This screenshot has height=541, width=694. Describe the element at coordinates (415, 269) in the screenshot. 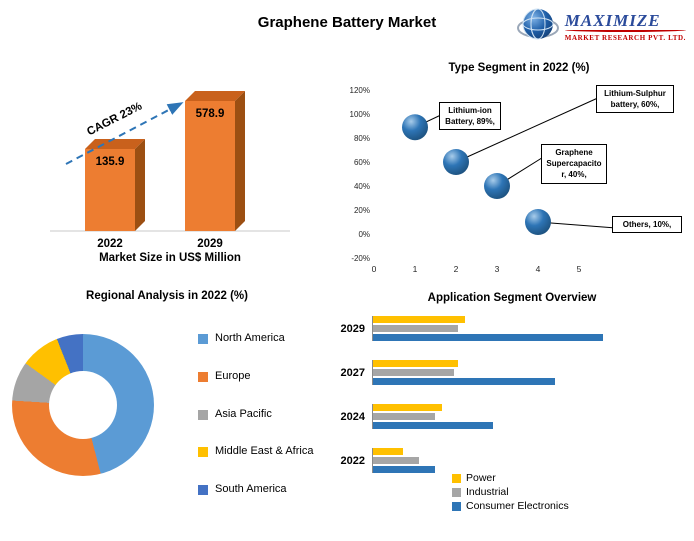

I see `x-axis-tick: 1` at that location.